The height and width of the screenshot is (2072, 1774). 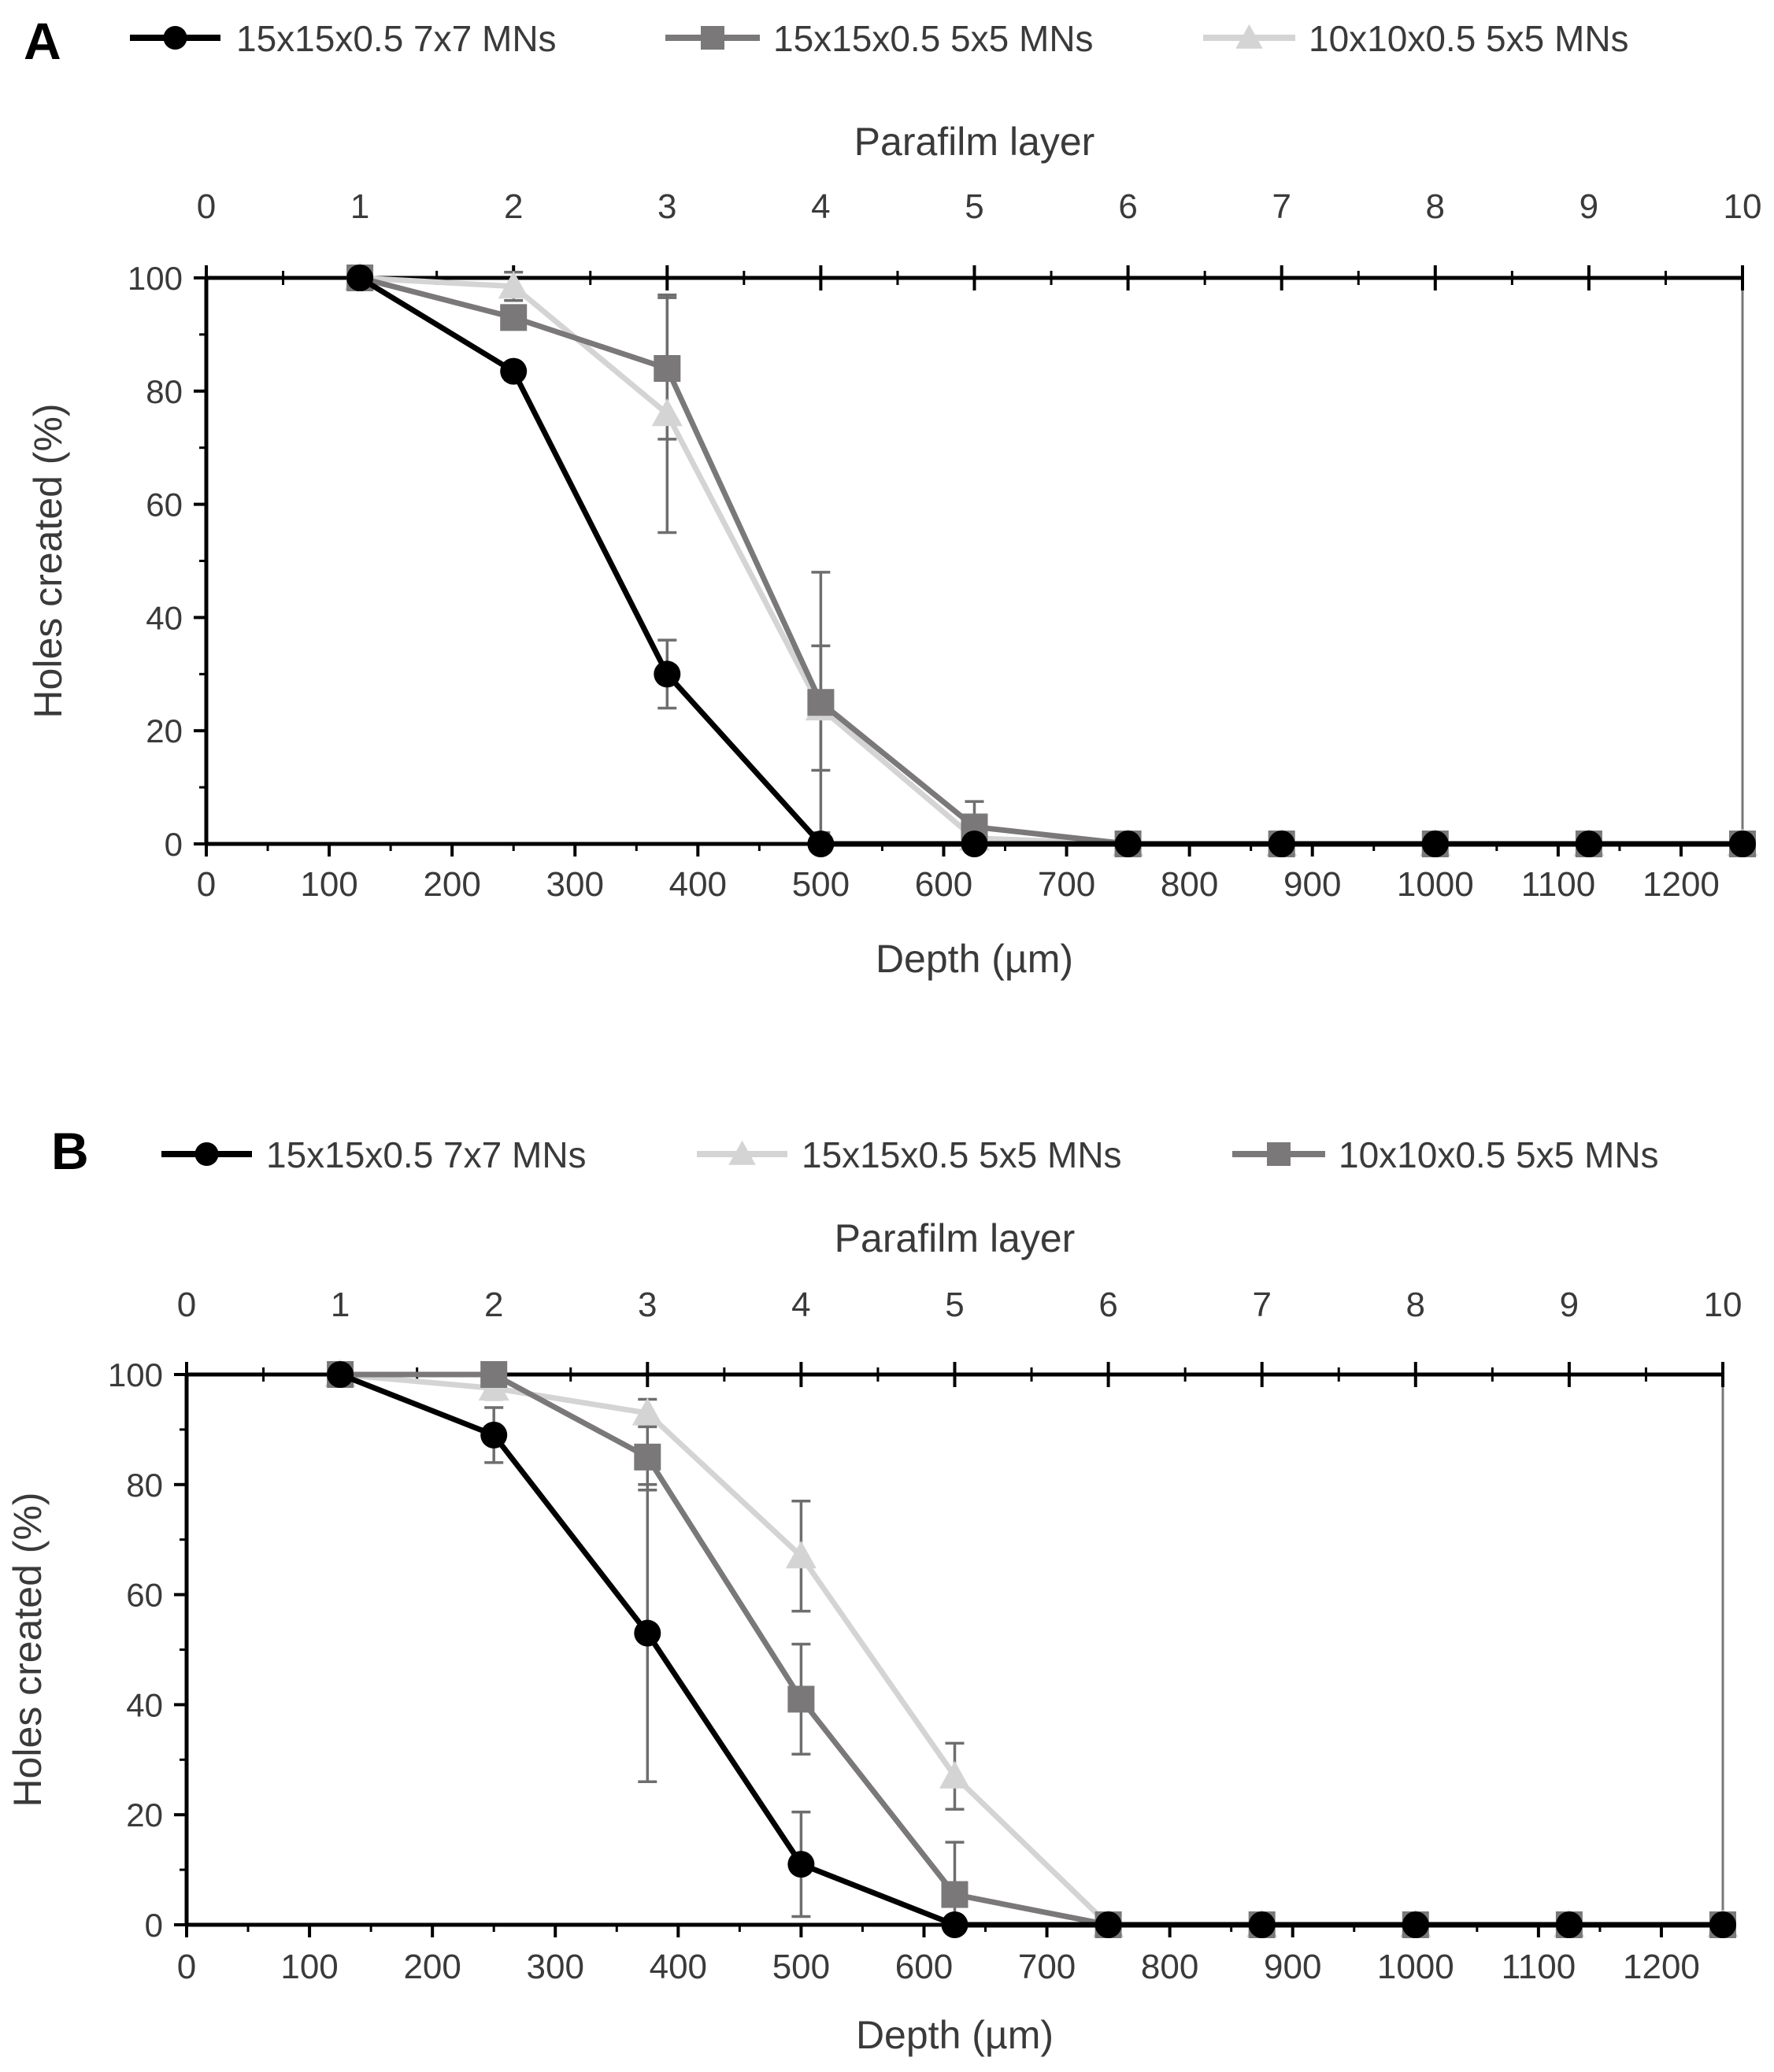 What do you see at coordinates (513, 206) in the screenshot?
I see `x2-tick-label: 2` at bounding box center [513, 206].